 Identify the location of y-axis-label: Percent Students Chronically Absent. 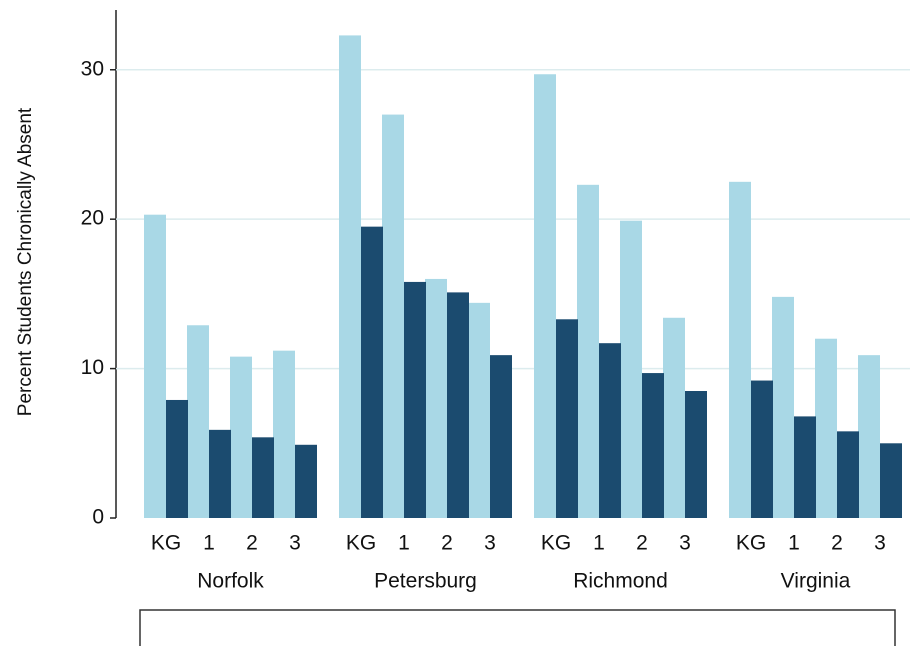
(25, 261).